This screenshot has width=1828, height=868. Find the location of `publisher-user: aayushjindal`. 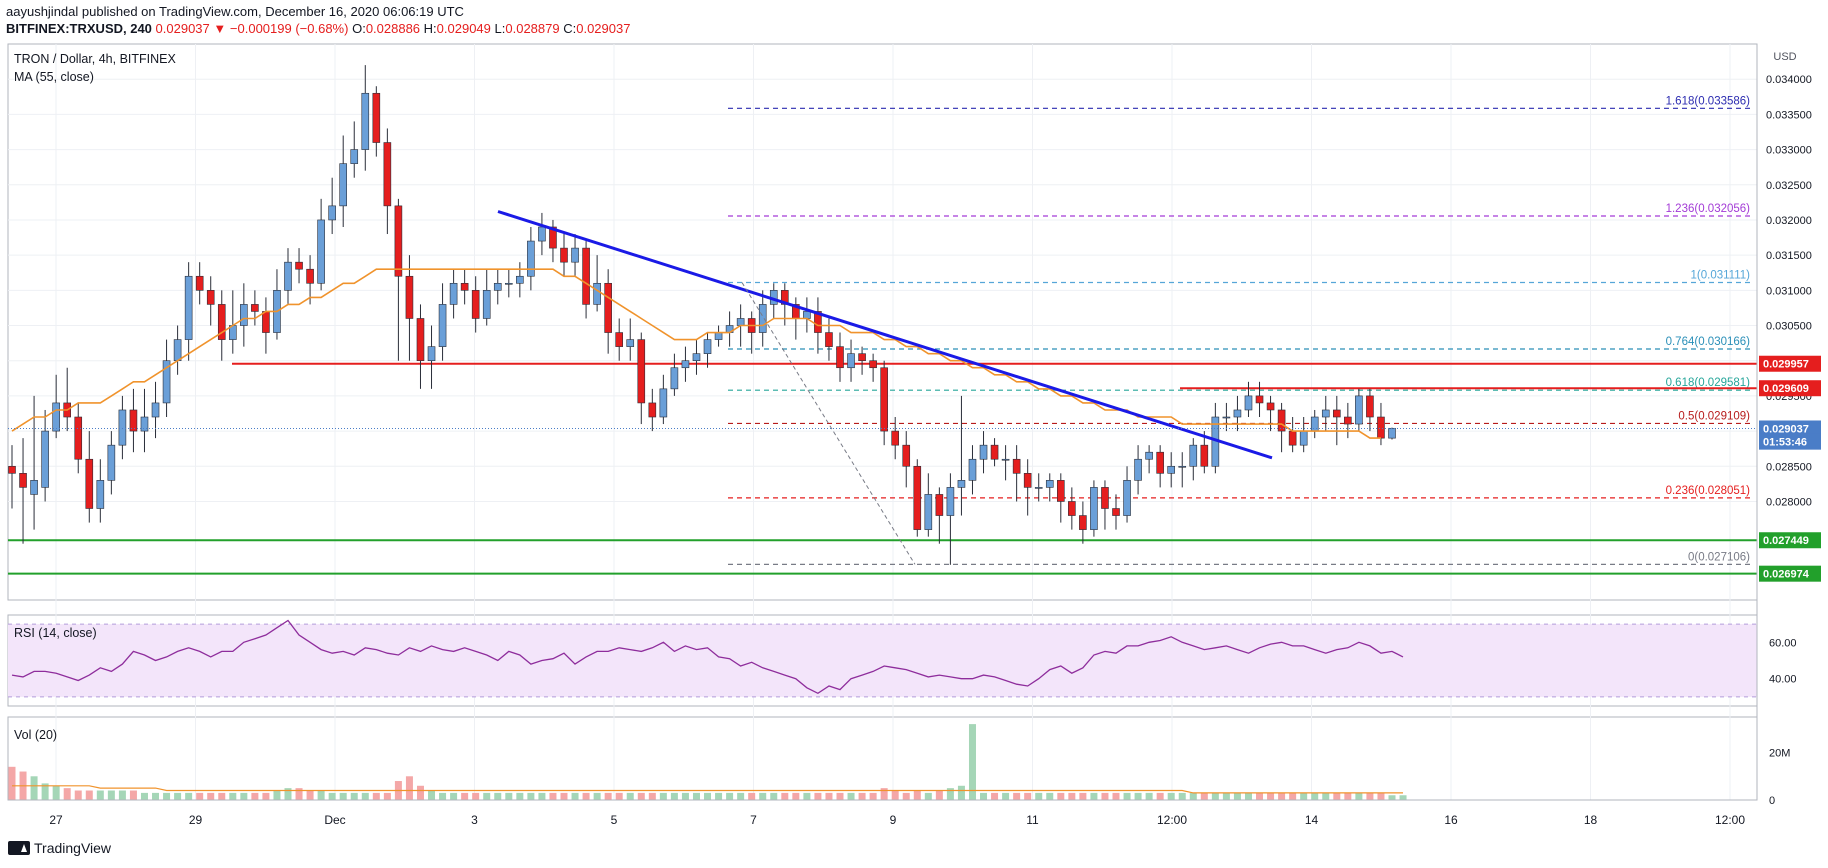

publisher-user: aayushjindal is located at coordinates (42, 11).